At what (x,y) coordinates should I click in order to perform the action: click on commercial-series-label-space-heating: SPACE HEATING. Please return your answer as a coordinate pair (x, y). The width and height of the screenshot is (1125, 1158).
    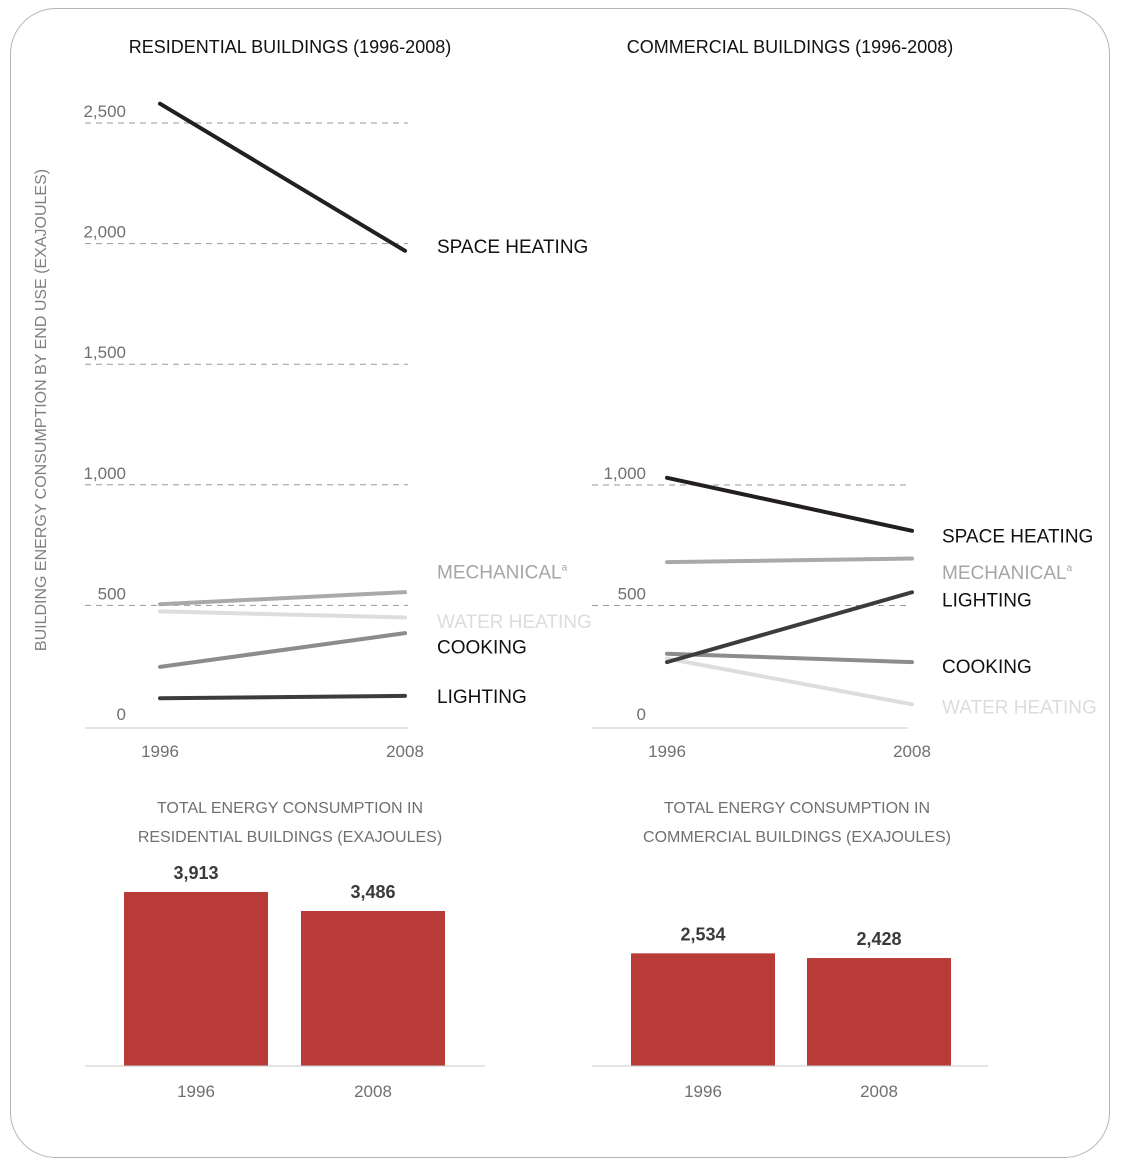
    Looking at the image, I should click on (1017, 537).